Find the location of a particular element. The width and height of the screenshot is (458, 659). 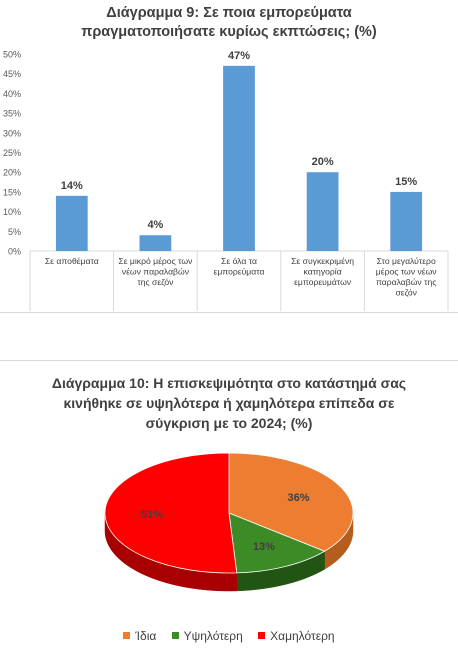

x-category-label-line: Σε μικρό μέρος των is located at coordinates (155, 261).